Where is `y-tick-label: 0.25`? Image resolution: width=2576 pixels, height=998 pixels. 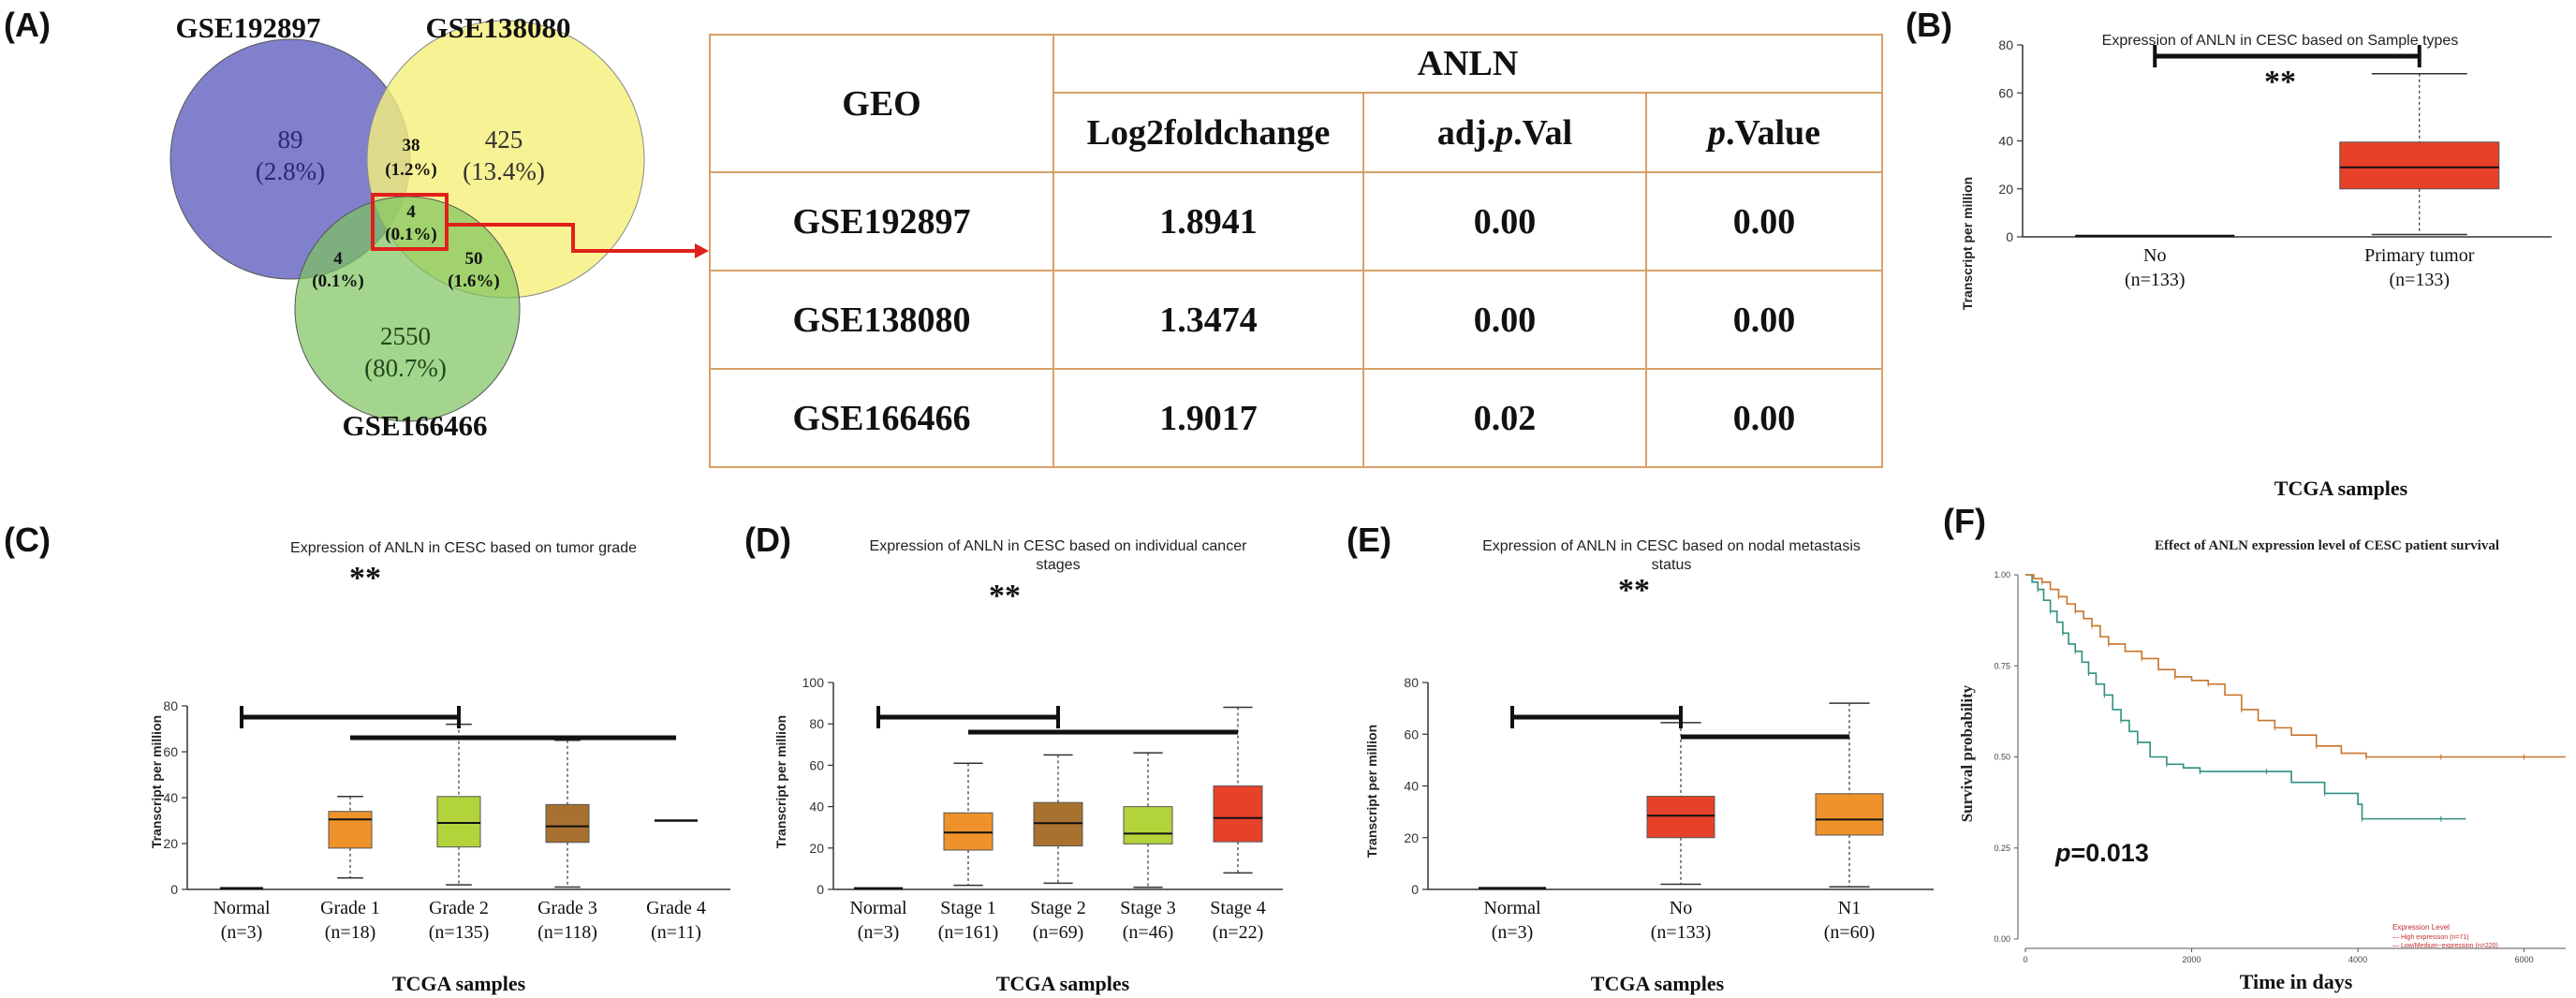 y-tick-label: 0.25 is located at coordinates (2002, 849).